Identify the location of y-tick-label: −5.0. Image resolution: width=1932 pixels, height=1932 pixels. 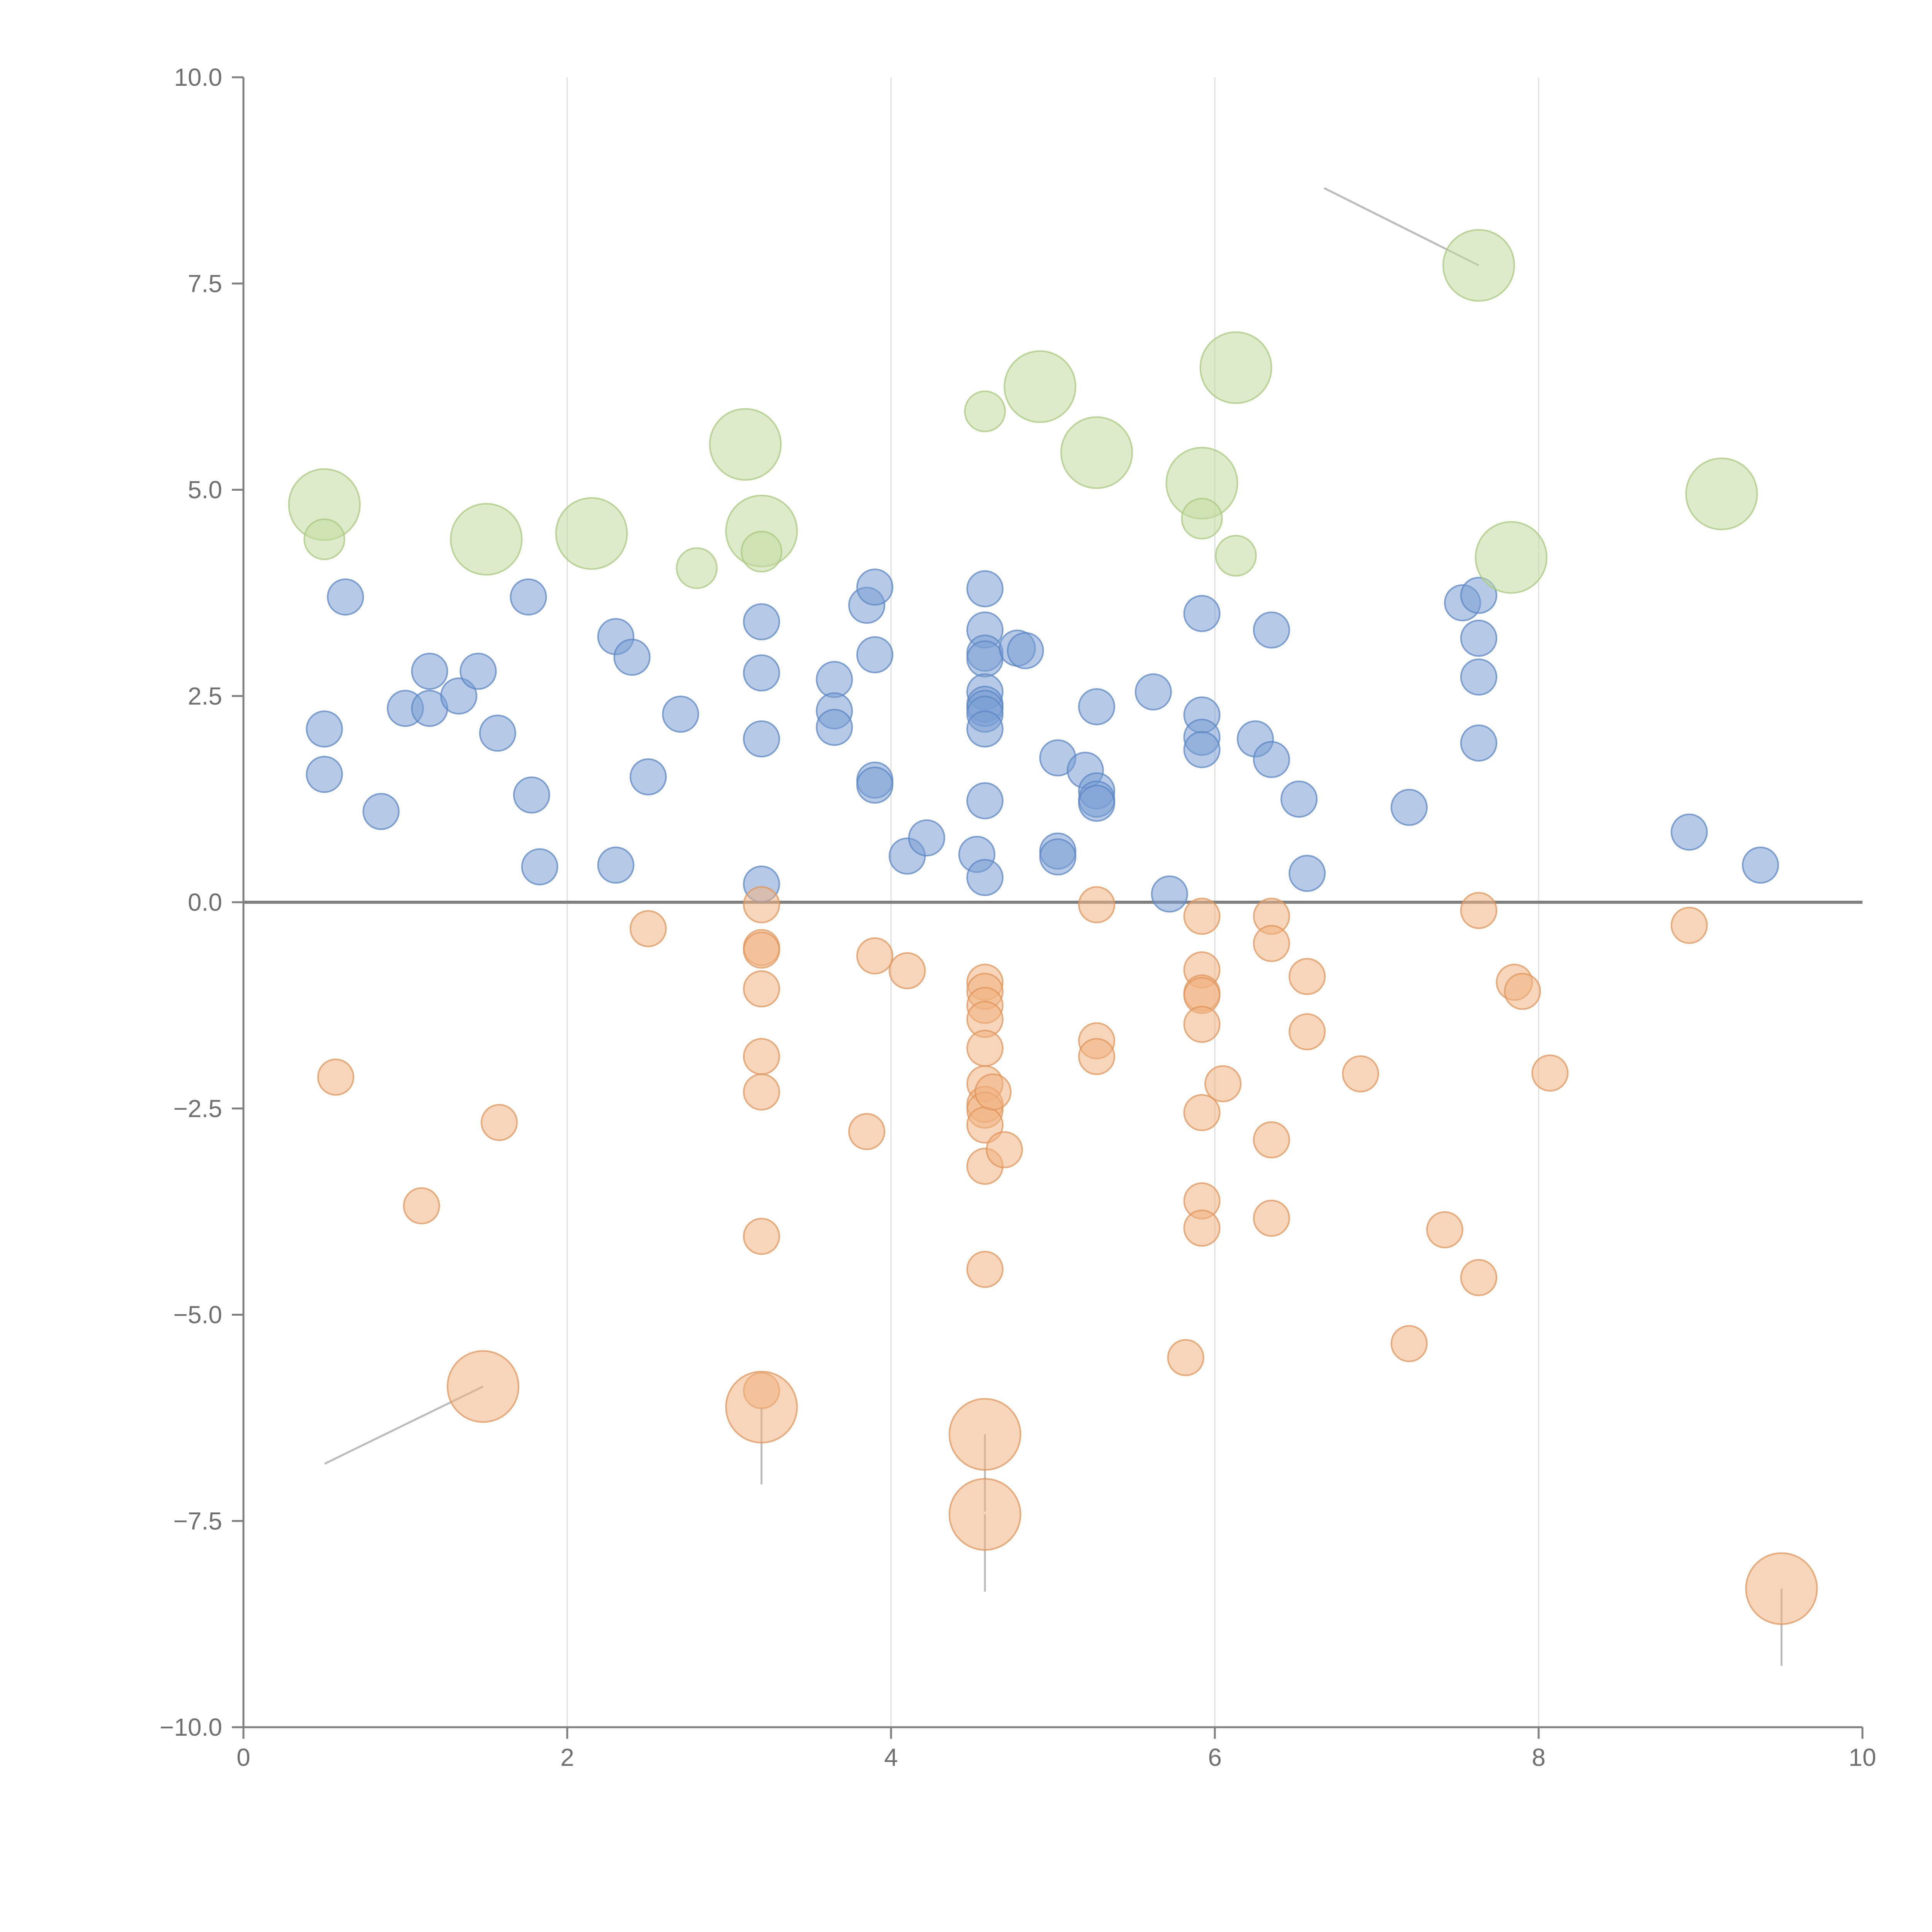
(198, 1315).